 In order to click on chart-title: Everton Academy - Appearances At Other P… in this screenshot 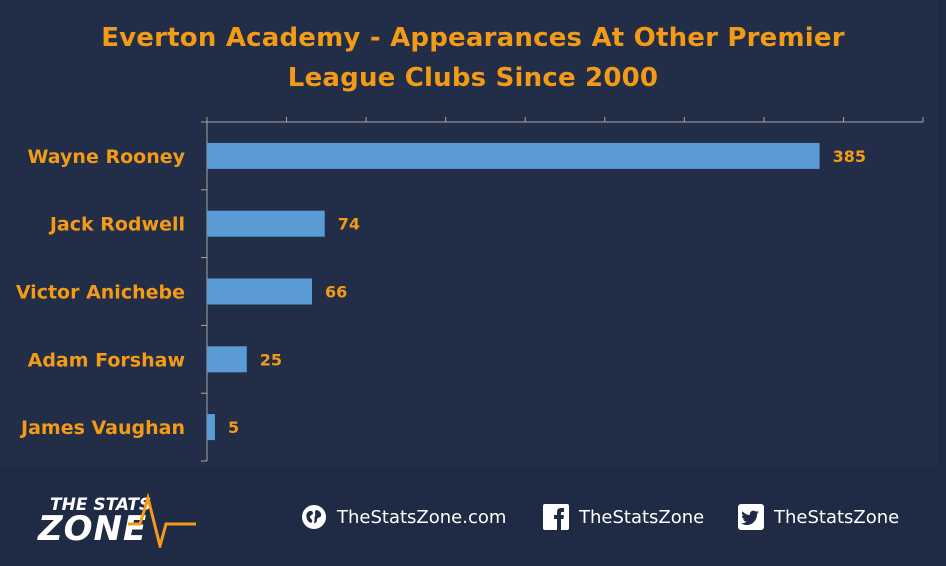, I will do `click(473, 58)`.